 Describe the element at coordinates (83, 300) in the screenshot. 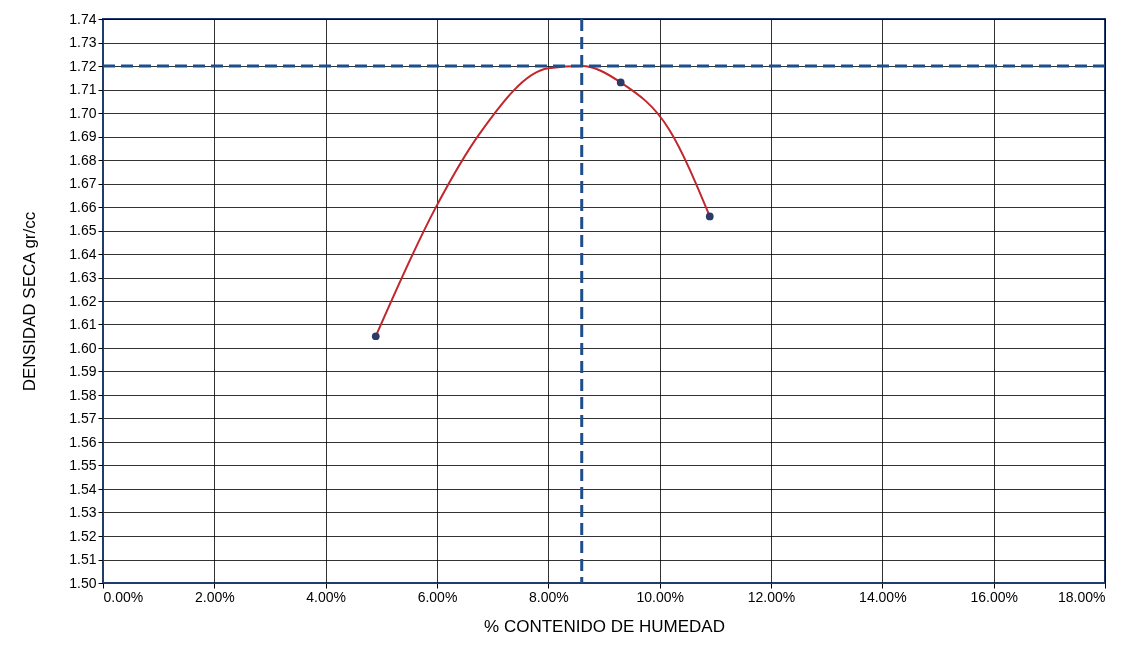

I see `y-tick-label: 1.62` at that location.